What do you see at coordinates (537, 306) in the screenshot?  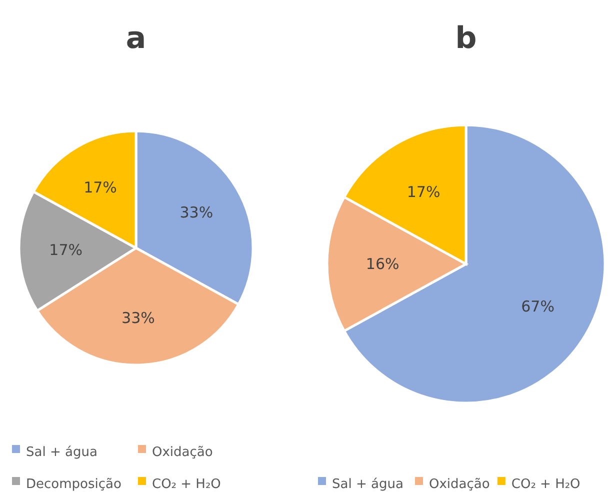 I see `data-label: 67%` at bounding box center [537, 306].